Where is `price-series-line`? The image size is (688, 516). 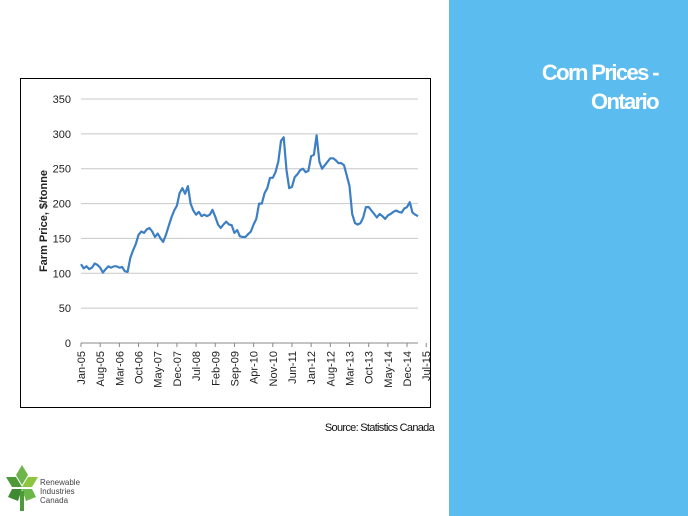
price-series-line is located at coordinates (249, 204).